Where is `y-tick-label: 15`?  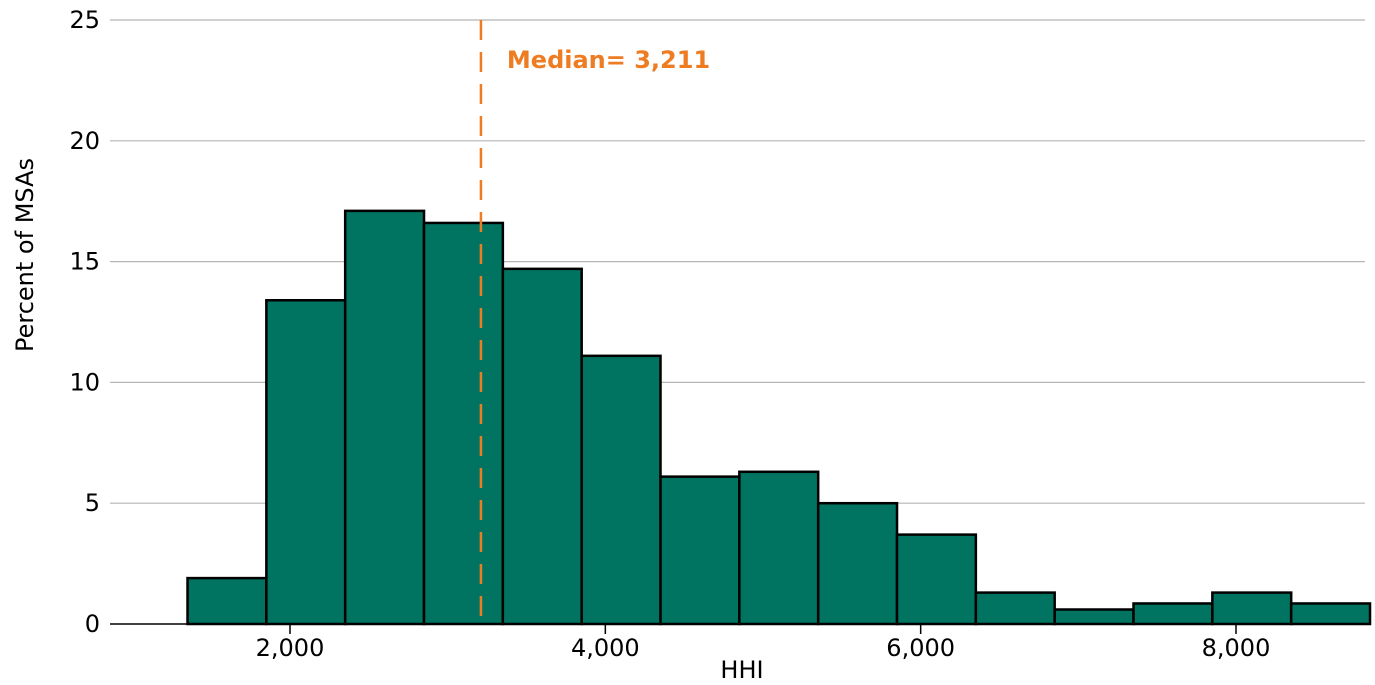 y-tick-label: 15 is located at coordinates (84, 262).